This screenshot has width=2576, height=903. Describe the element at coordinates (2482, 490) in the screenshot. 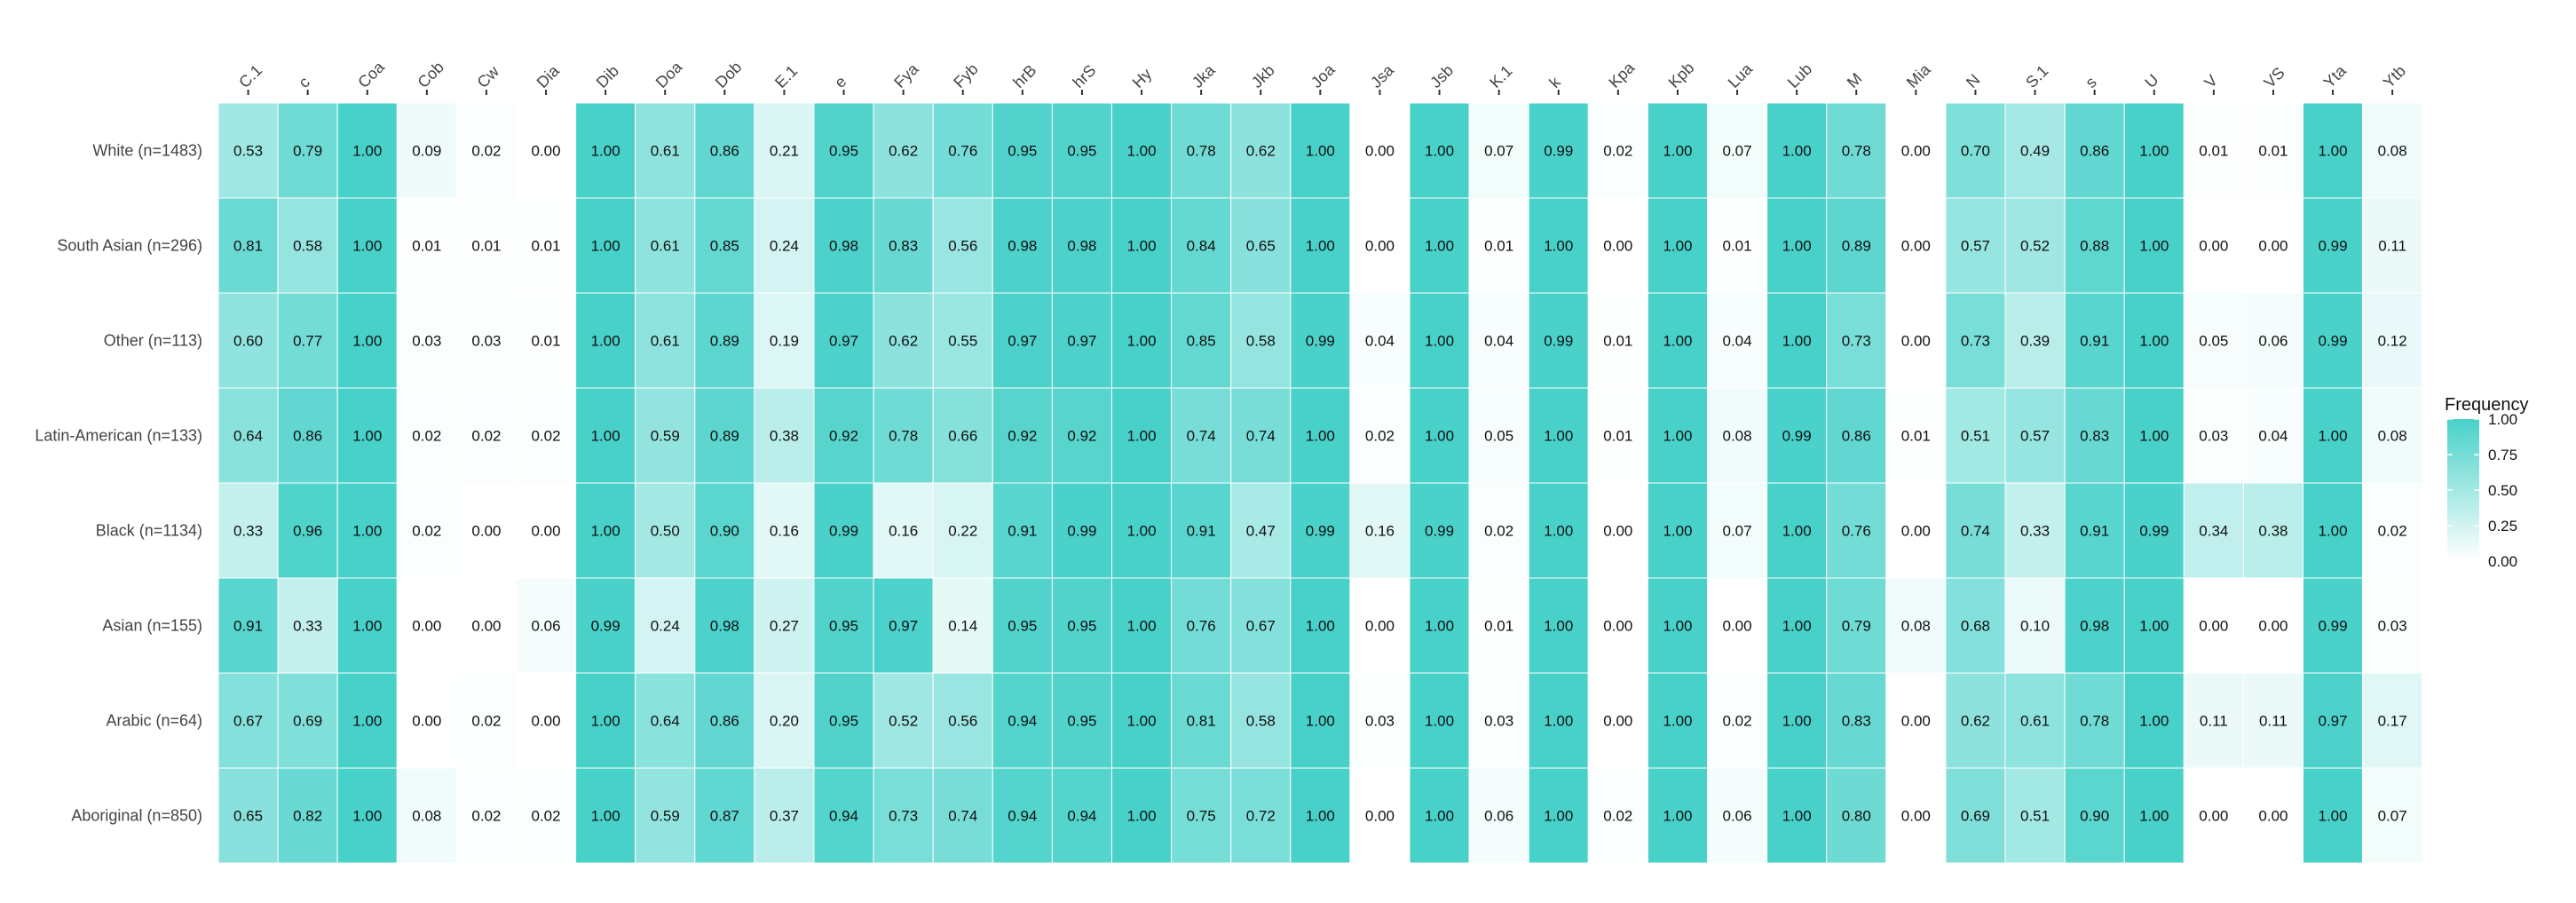

I see `legend-ticks: 1.00 0.75 0.50 0.25 0.00` at that location.